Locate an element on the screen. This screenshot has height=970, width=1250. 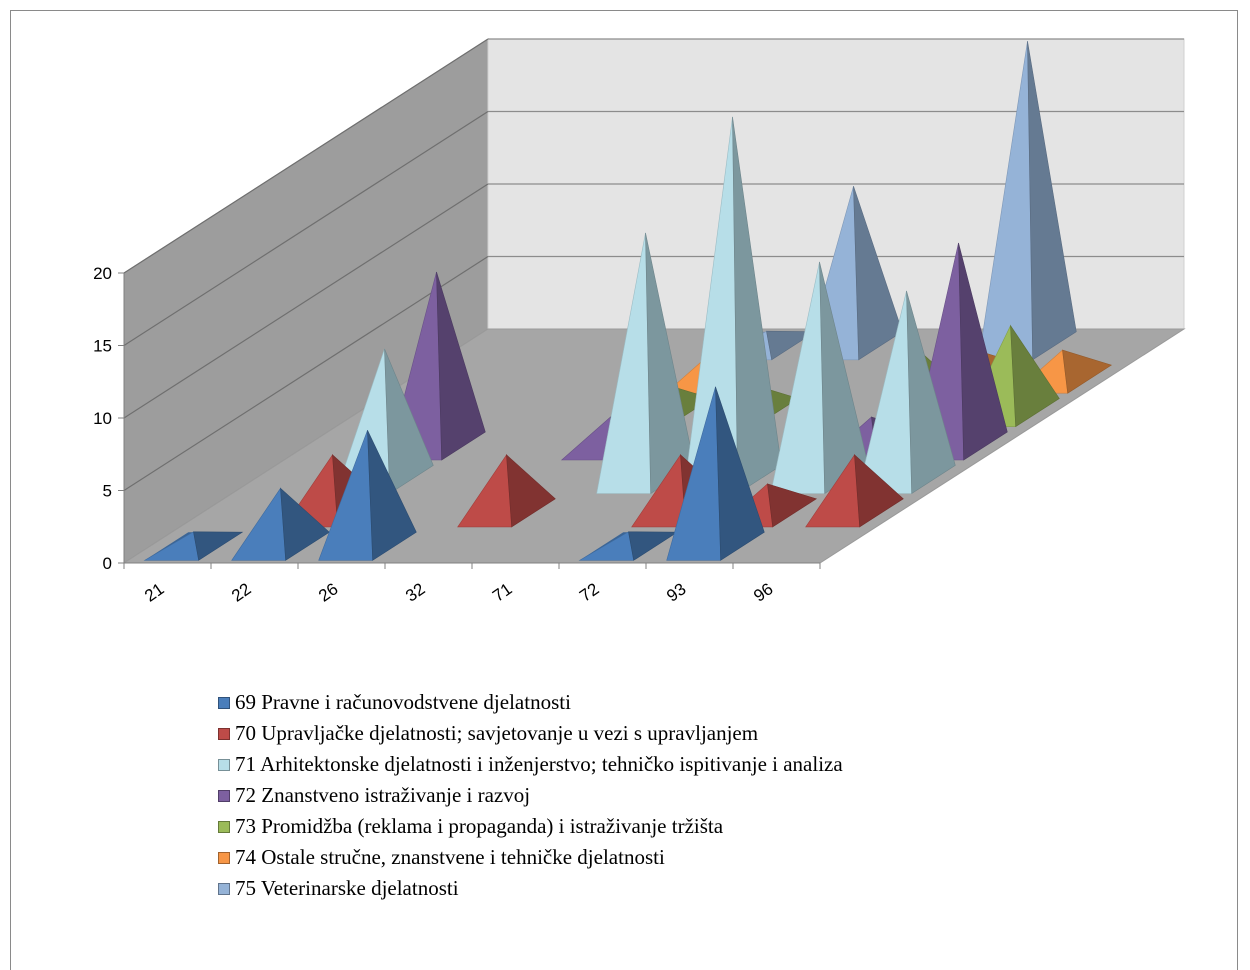
legend-label: 69 Pravne i računovodstvene djelatnosti is located at coordinates (403, 702).